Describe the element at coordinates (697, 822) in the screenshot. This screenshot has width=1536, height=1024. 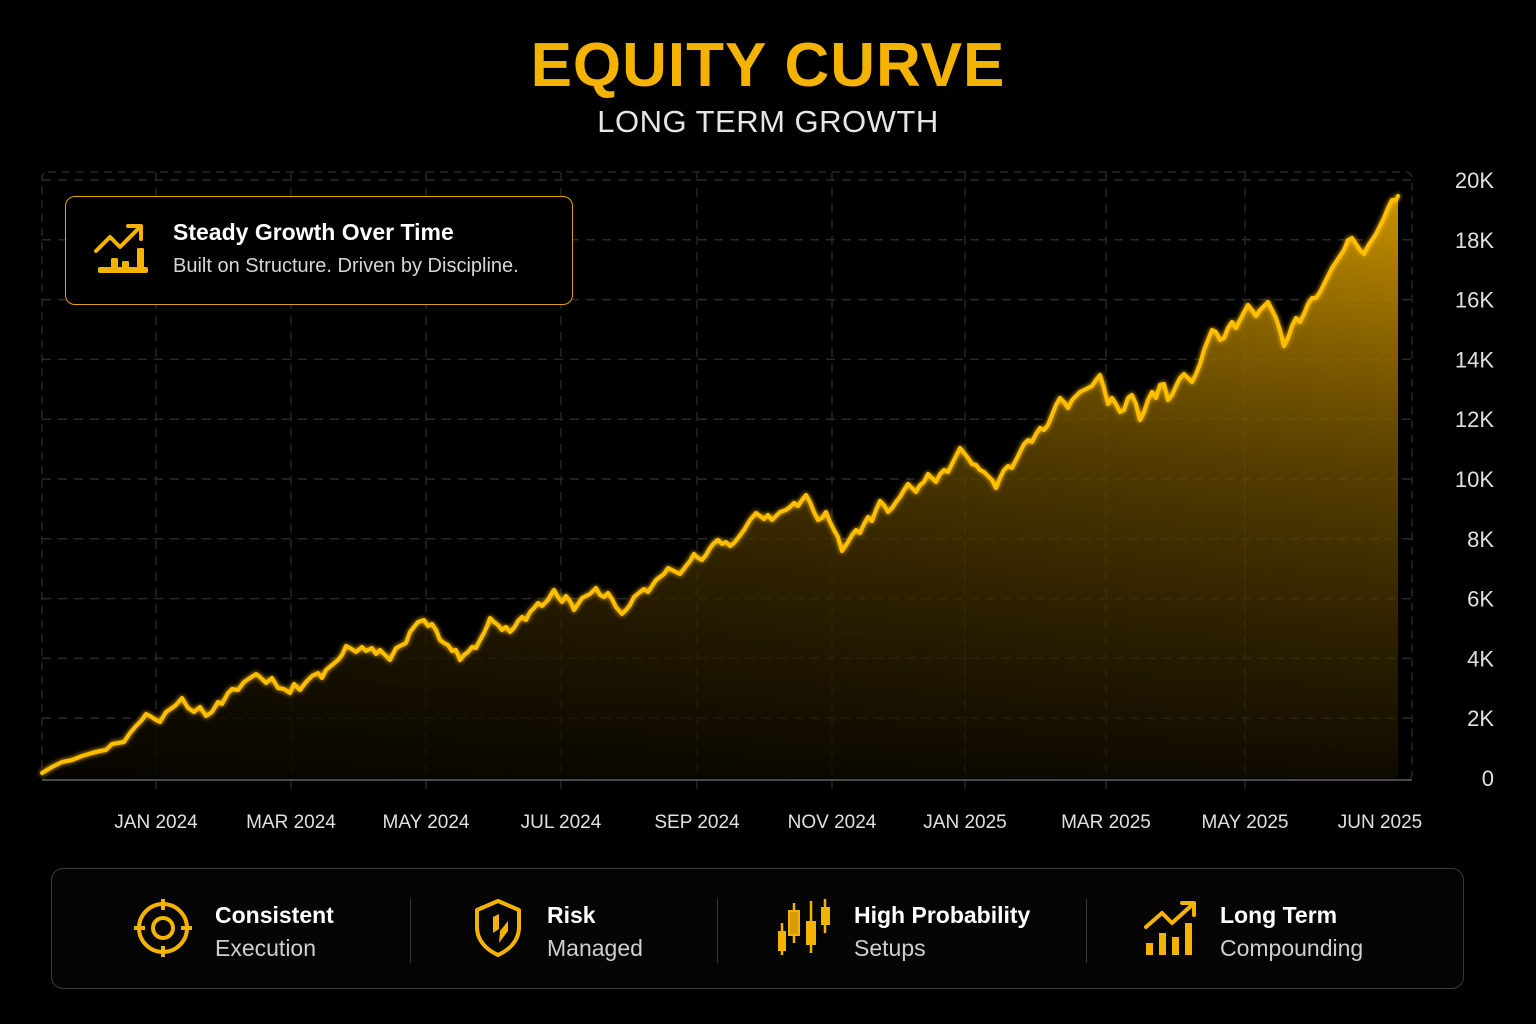
I see `x-tick-label: SEP 2024` at that location.